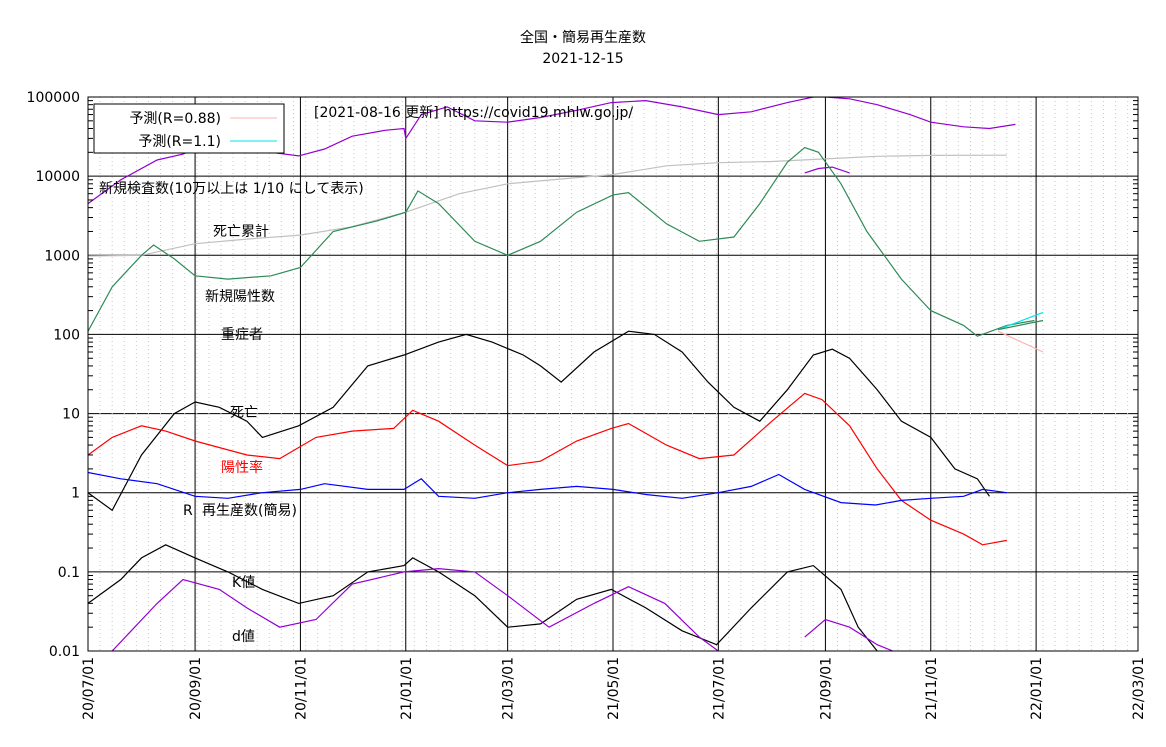 This screenshot has width=1166, height=747. Describe the element at coordinates (242, 335) in the screenshot. I see `severe-label: 重症者` at that location.